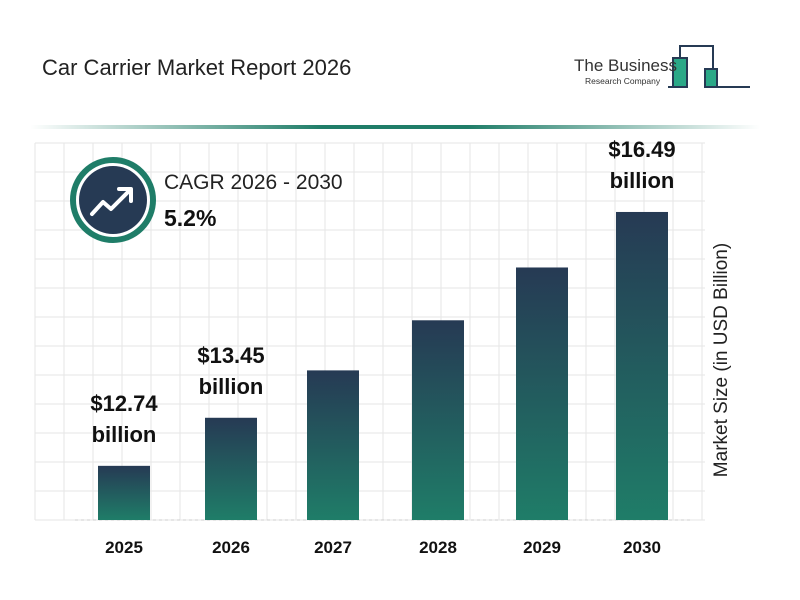 Image resolution: width=800 pixels, height=600 pixels. I want to click on bar-2027, so click(333, 445).